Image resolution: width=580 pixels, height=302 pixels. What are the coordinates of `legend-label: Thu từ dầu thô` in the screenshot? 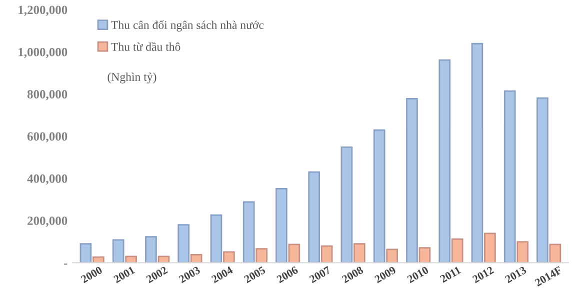 It's located at (145, 46).